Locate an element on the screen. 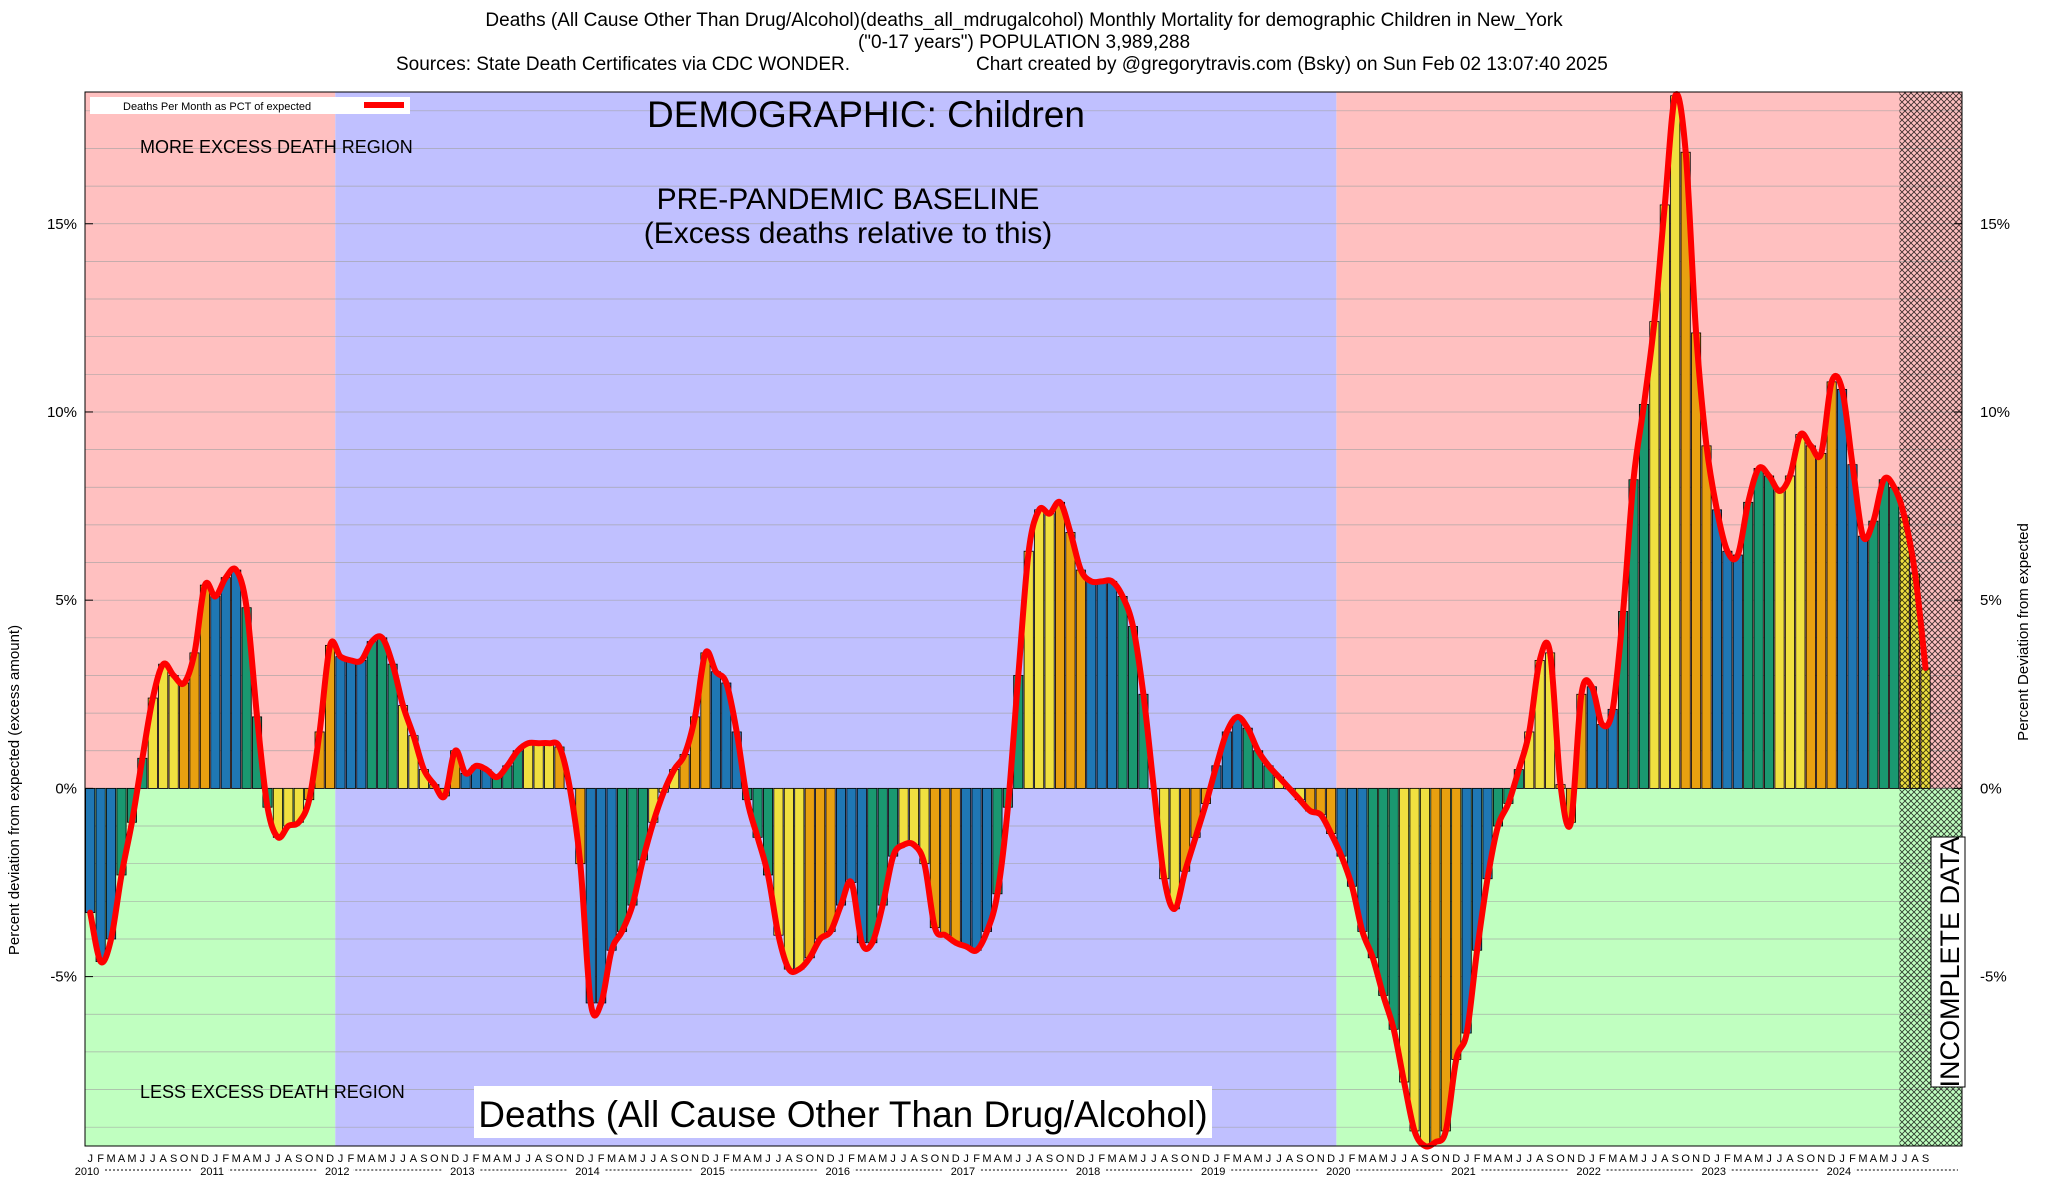 Image resolution: width=2048 pixels, height=1200 pixels. year-tick-label: 2018 is located at coordinates (1088, 1172).